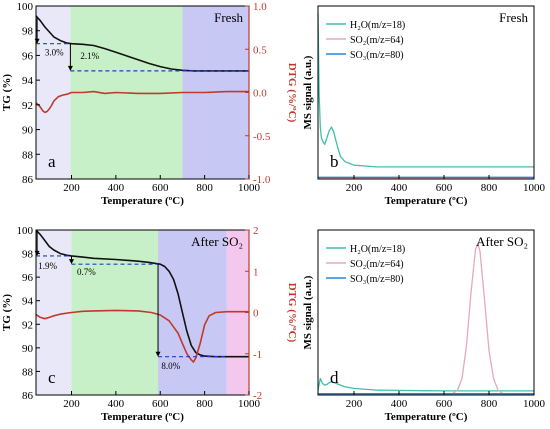  Describe the element at coordinates (260, 50) in the screenshot. I see `y2-tick-label: 0.5` at that location.